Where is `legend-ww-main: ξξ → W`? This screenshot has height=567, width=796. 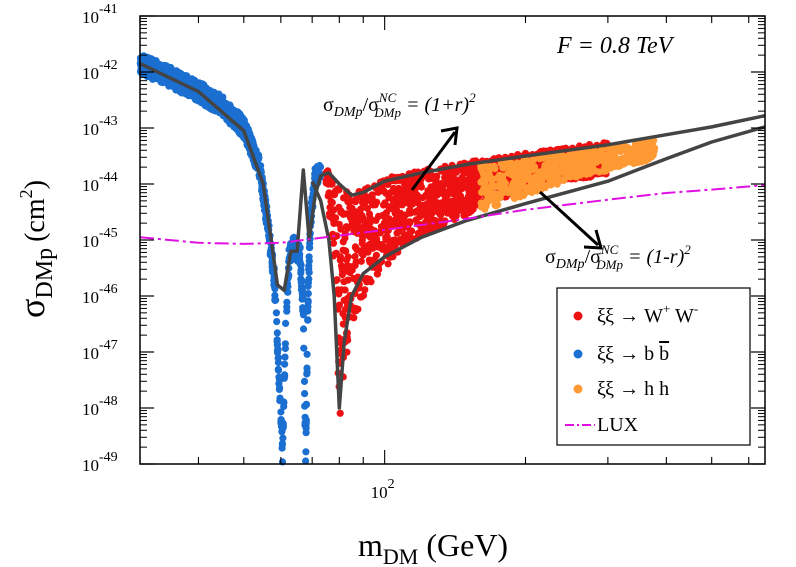
legend-ww-main: ξξ → W is located at coordinates (630, 316).